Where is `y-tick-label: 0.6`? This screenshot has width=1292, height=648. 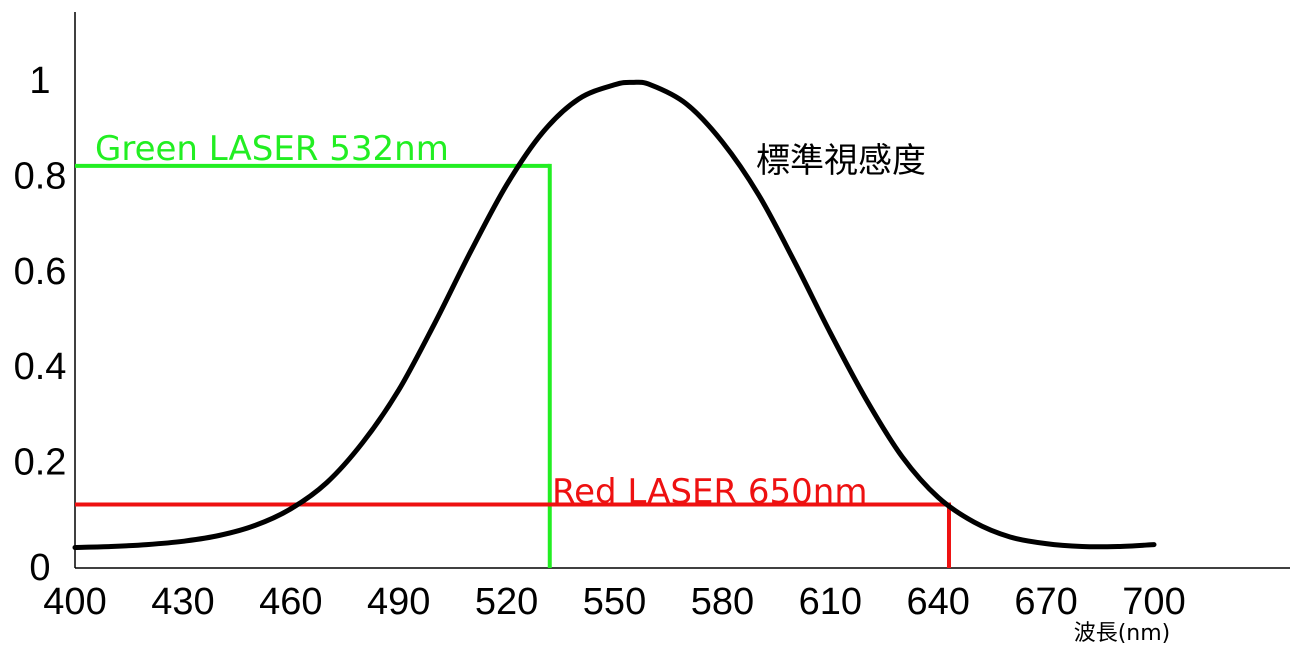
y-tick-label: 0.6 is located at coordinates (40, 272).